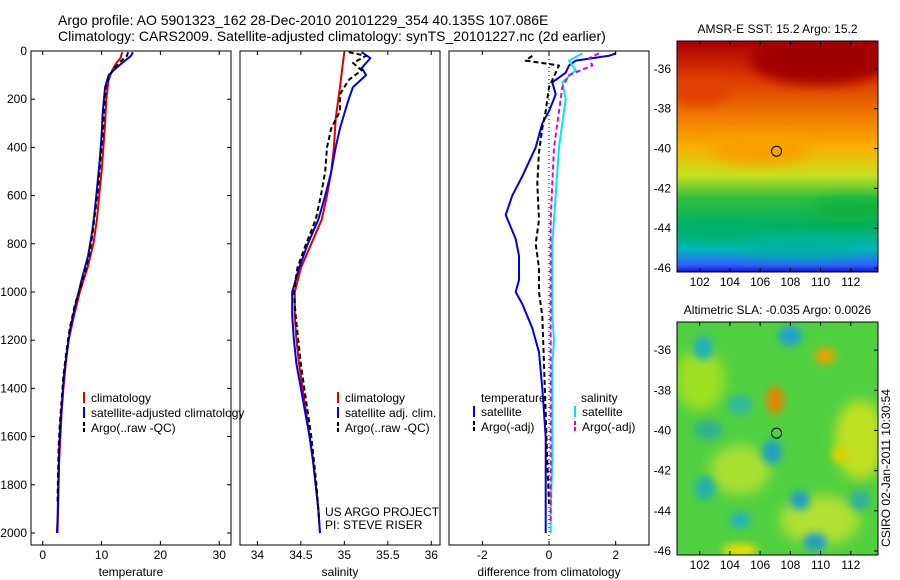 Image resolution: width=900 pixels, height=580 pixels. I want to click on temperature-series-blue, so click(94, 292).